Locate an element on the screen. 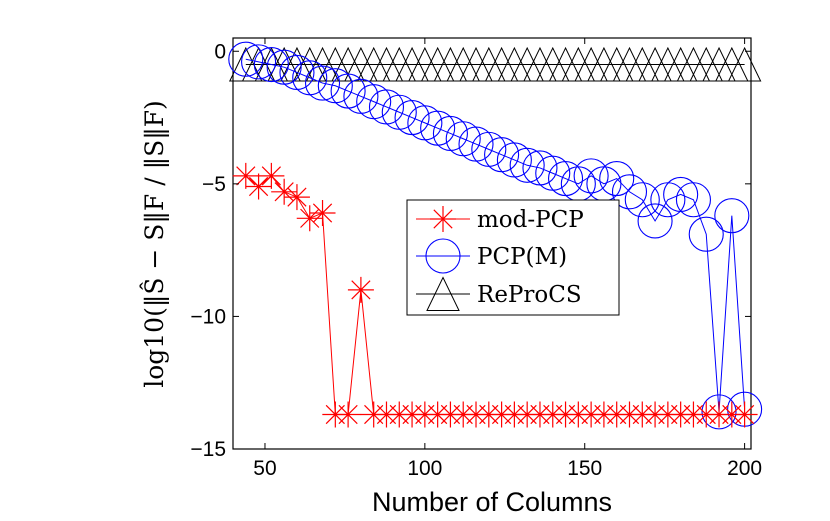 The height and width of the screenshot is (521, 830). x-tick-label: 200 is located at coordinates (744, 468).